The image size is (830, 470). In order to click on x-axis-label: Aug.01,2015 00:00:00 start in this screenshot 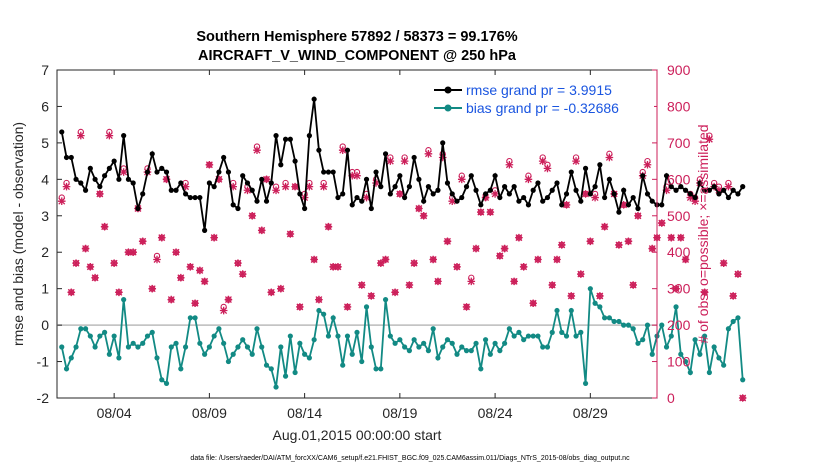, I will do `click(357, 435)`.